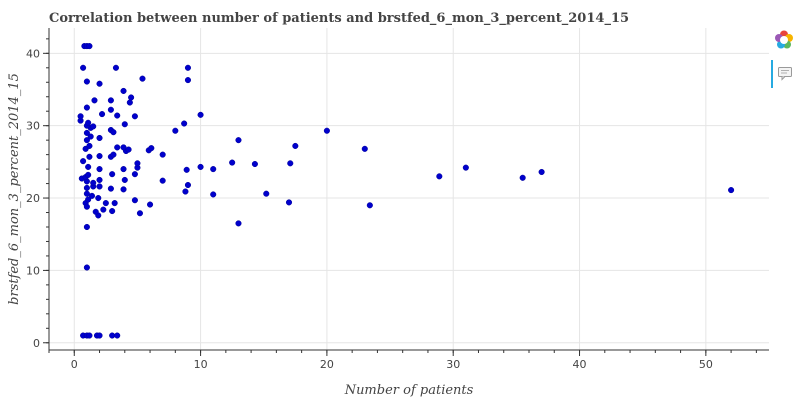 The image size is (800, 400). I want to click on y-axis-ticks: 0 10 20 30 40, so click(37, 194).